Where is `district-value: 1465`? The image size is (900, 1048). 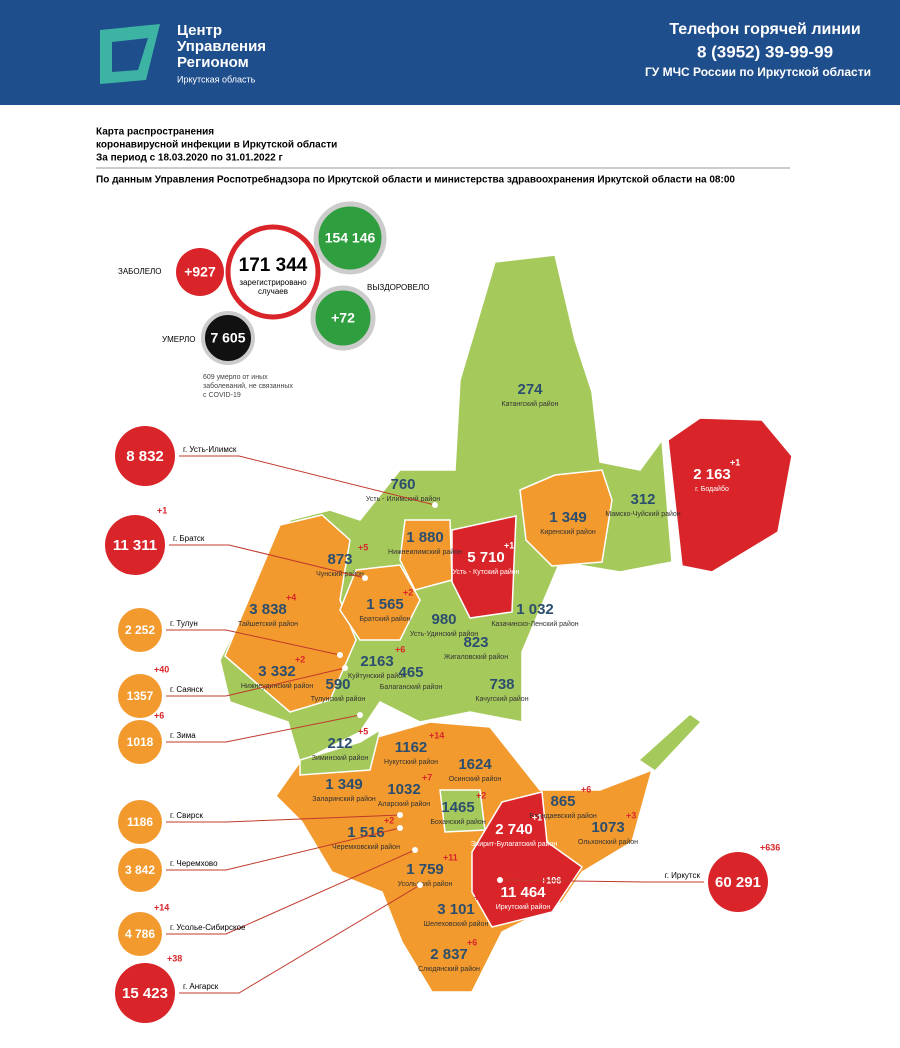
district-value: 1465 is located at coordinates (457, 807).